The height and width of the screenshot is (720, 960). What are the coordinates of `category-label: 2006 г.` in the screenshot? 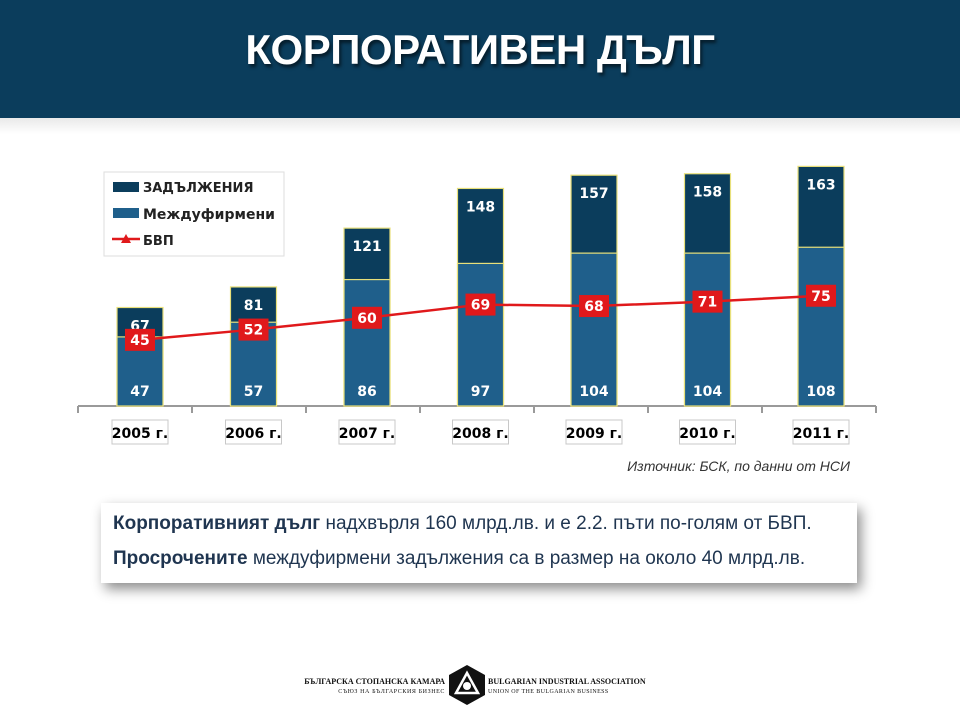 It's located at (253, 434).